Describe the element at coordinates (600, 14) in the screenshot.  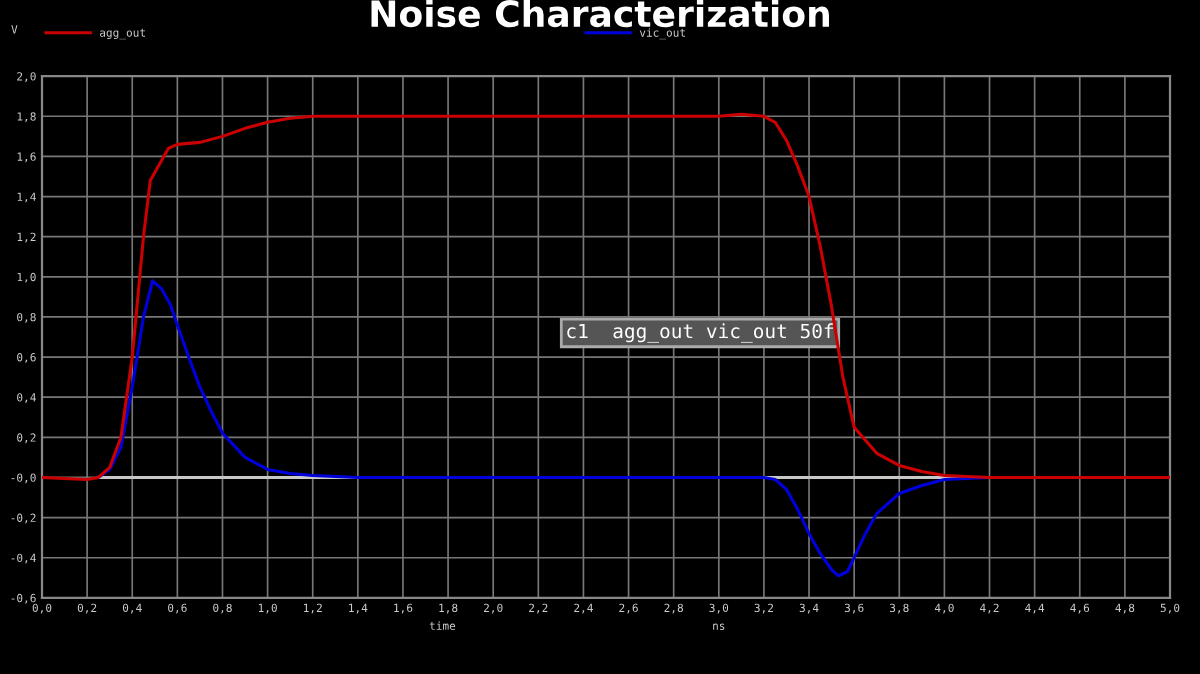
I see `chart-title: Noise Characterization` at that location.